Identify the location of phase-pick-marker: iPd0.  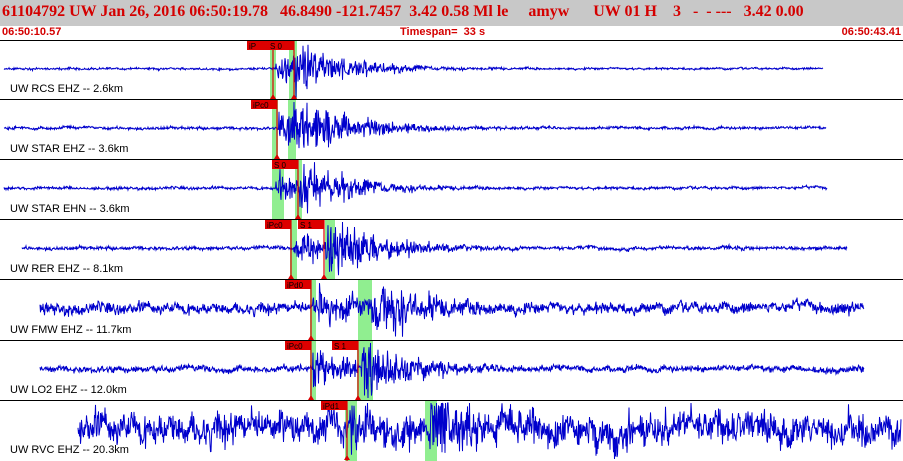
(299, 310).